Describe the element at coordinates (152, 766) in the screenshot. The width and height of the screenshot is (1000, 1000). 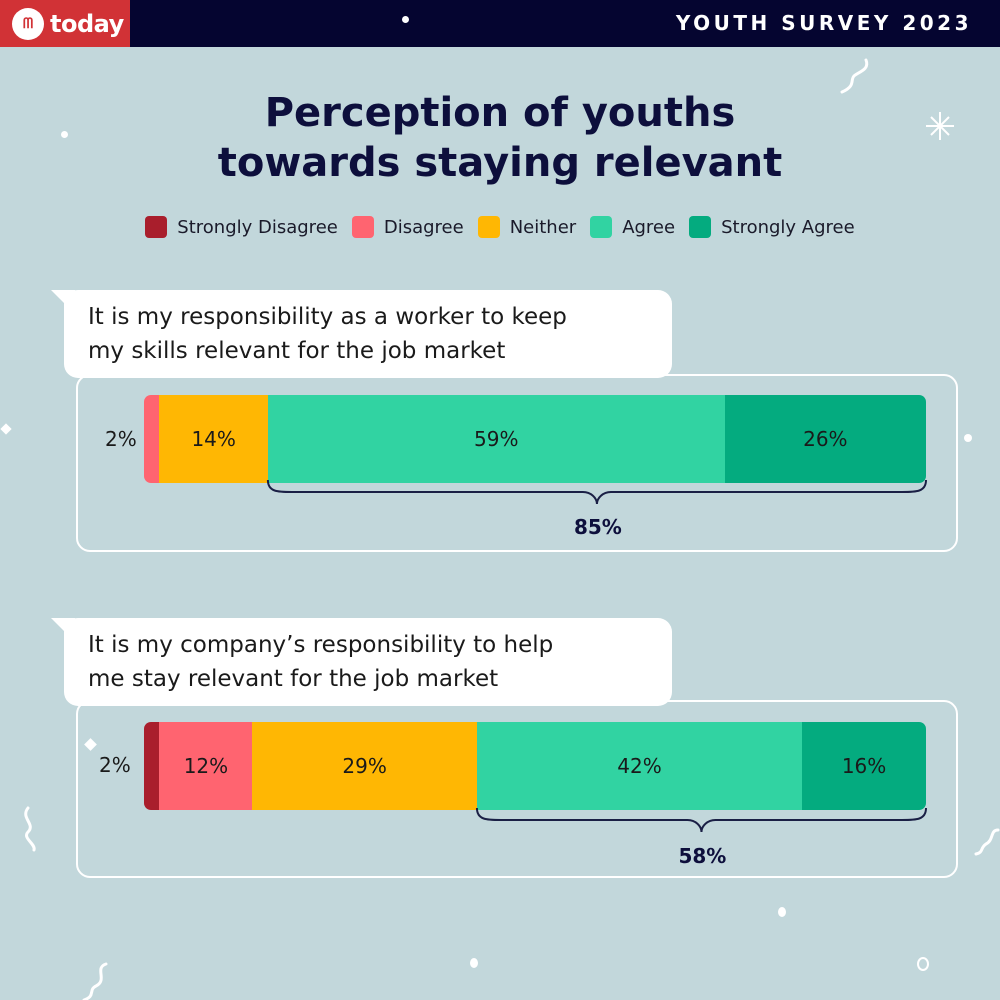
I see `bar-segment-strongly-disagree` at that location.